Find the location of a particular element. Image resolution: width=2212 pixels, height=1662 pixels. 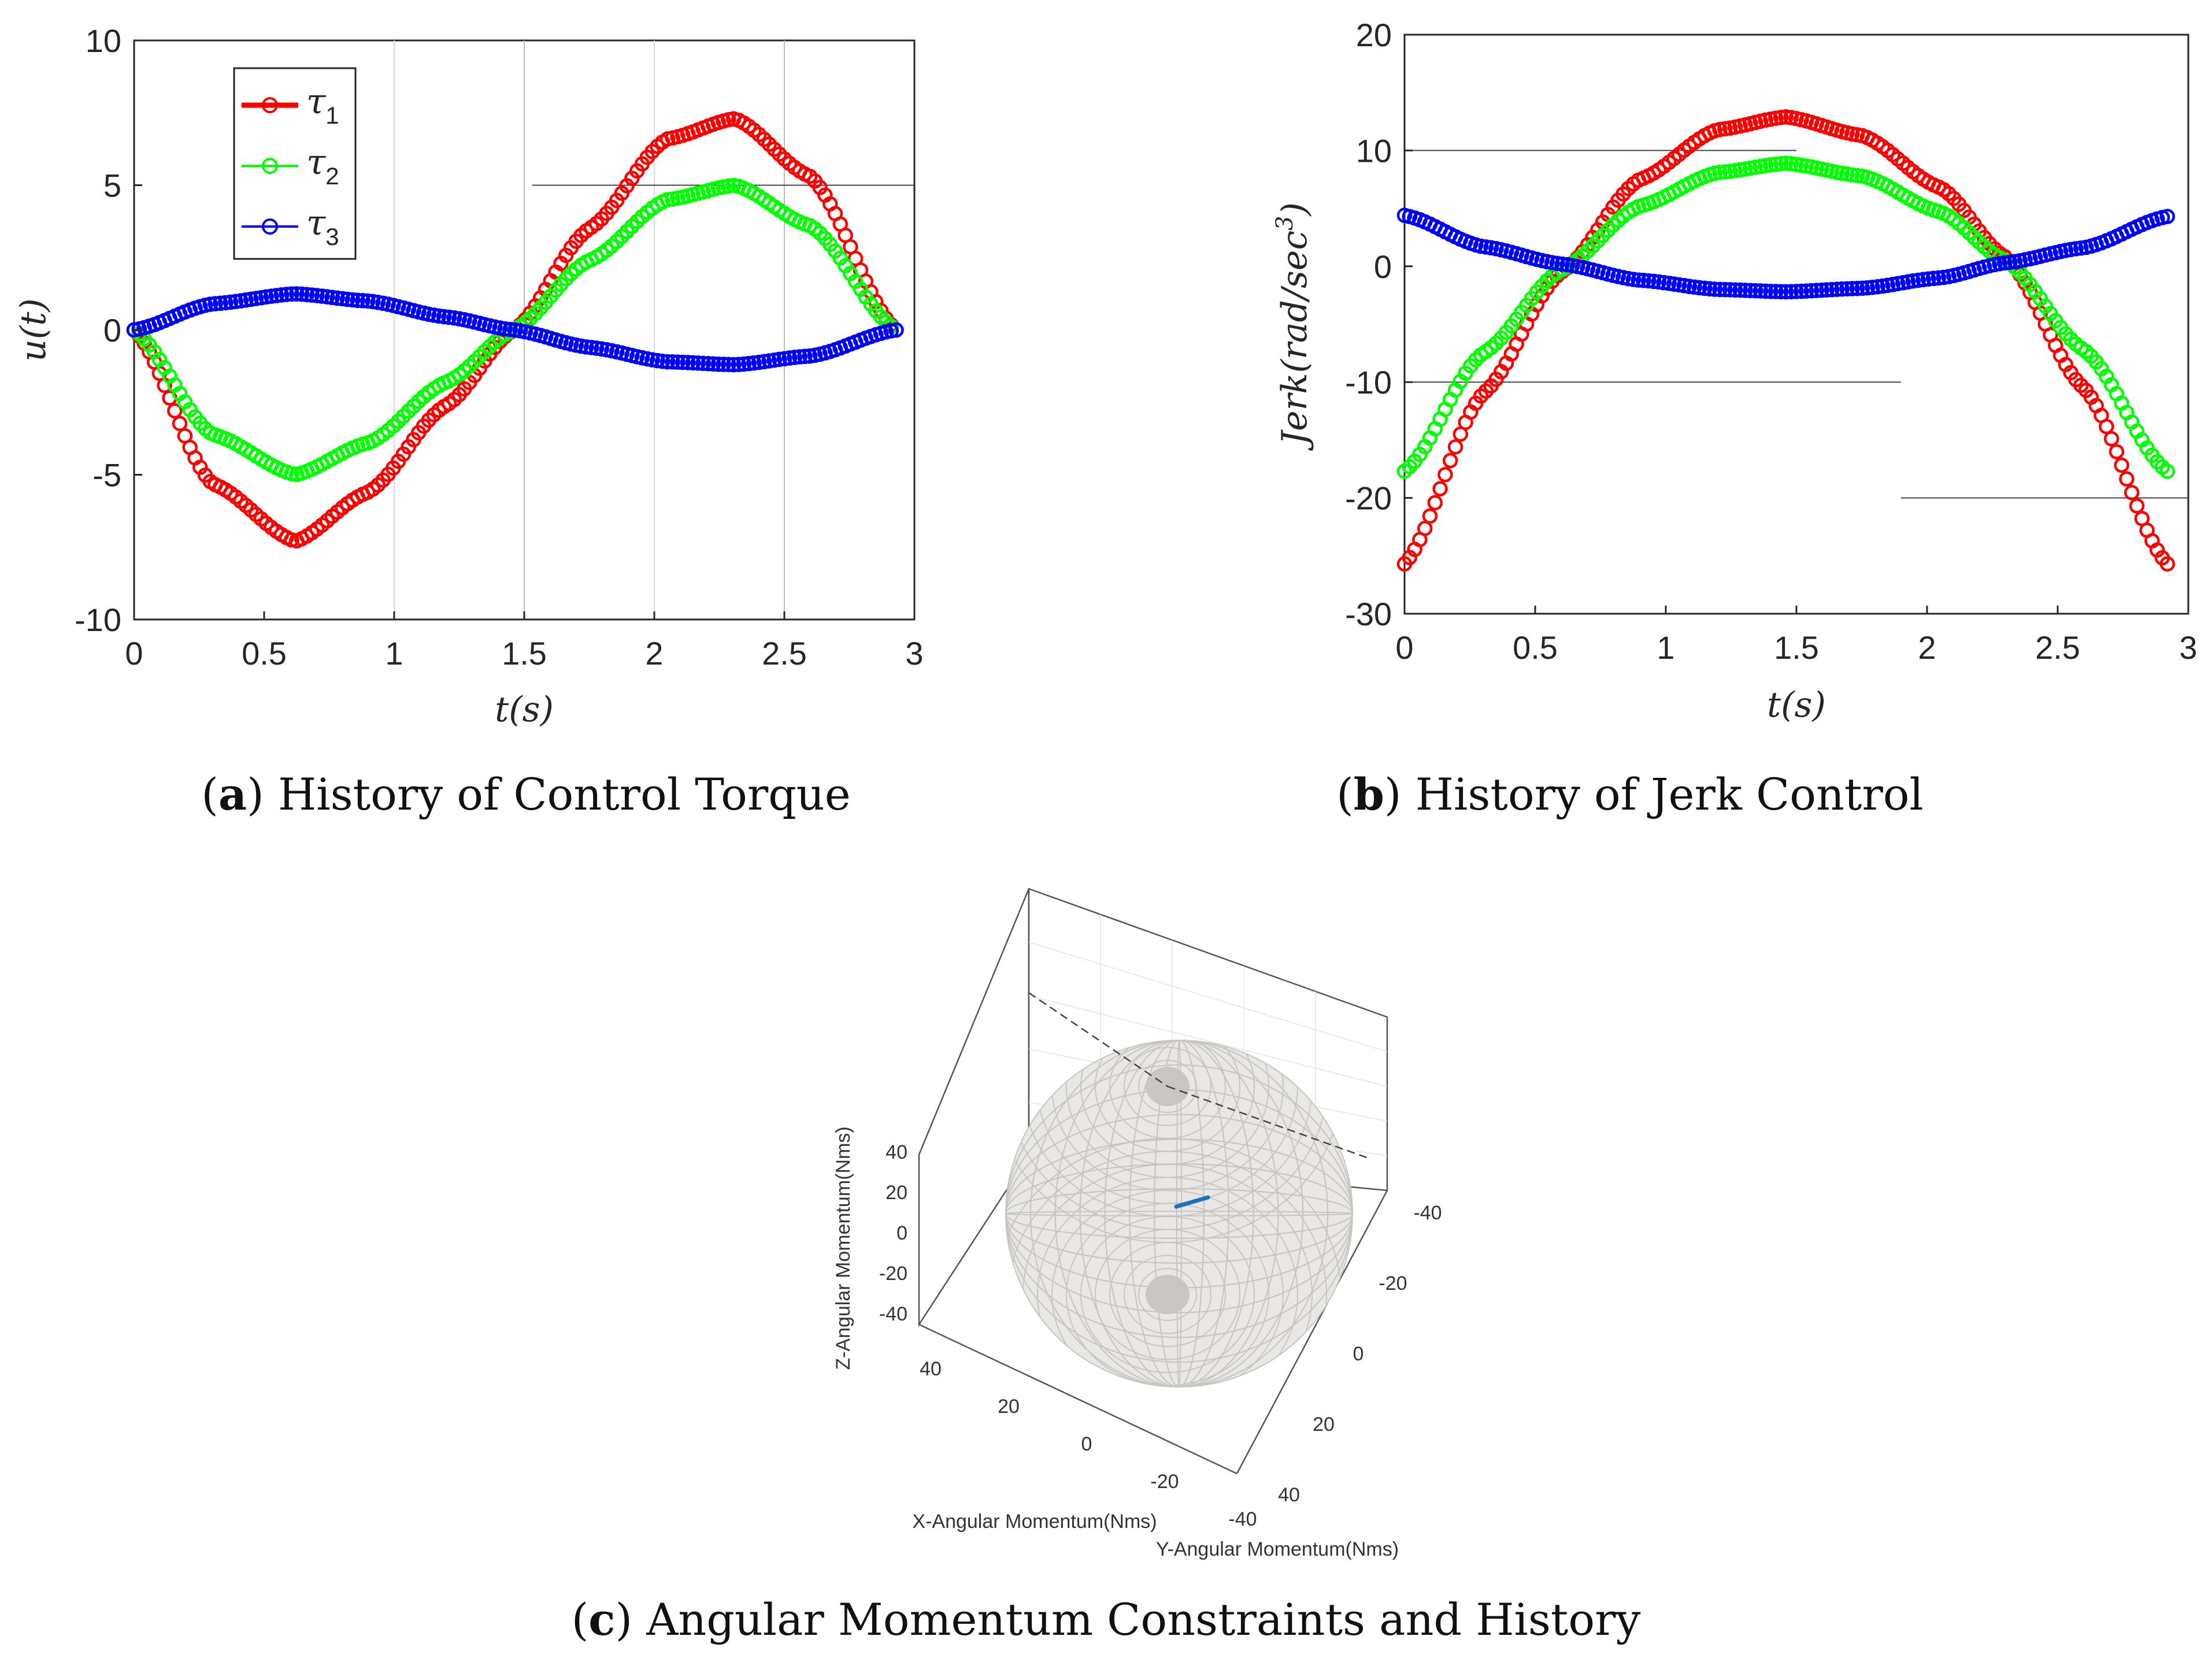

caption-letter-b: b is located at coordinates (1368, 795).